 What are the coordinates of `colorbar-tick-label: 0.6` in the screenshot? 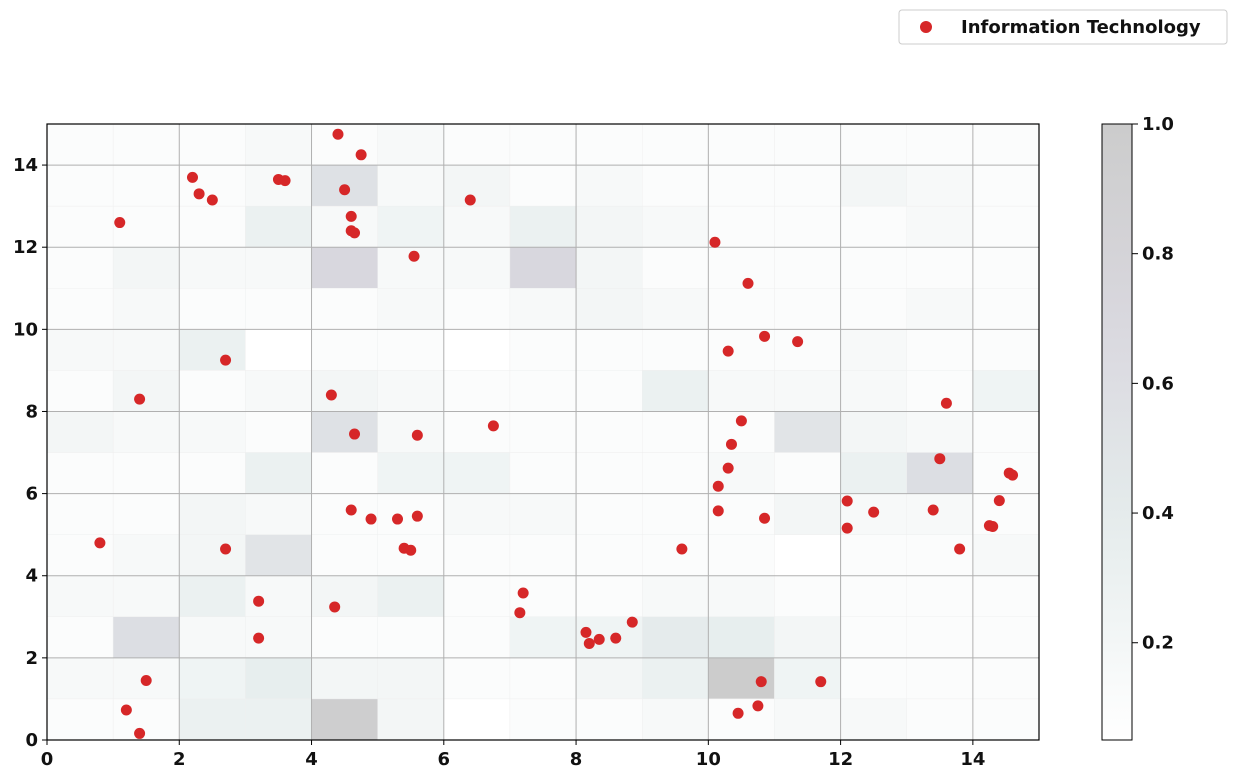 It's located at (1158, 383).